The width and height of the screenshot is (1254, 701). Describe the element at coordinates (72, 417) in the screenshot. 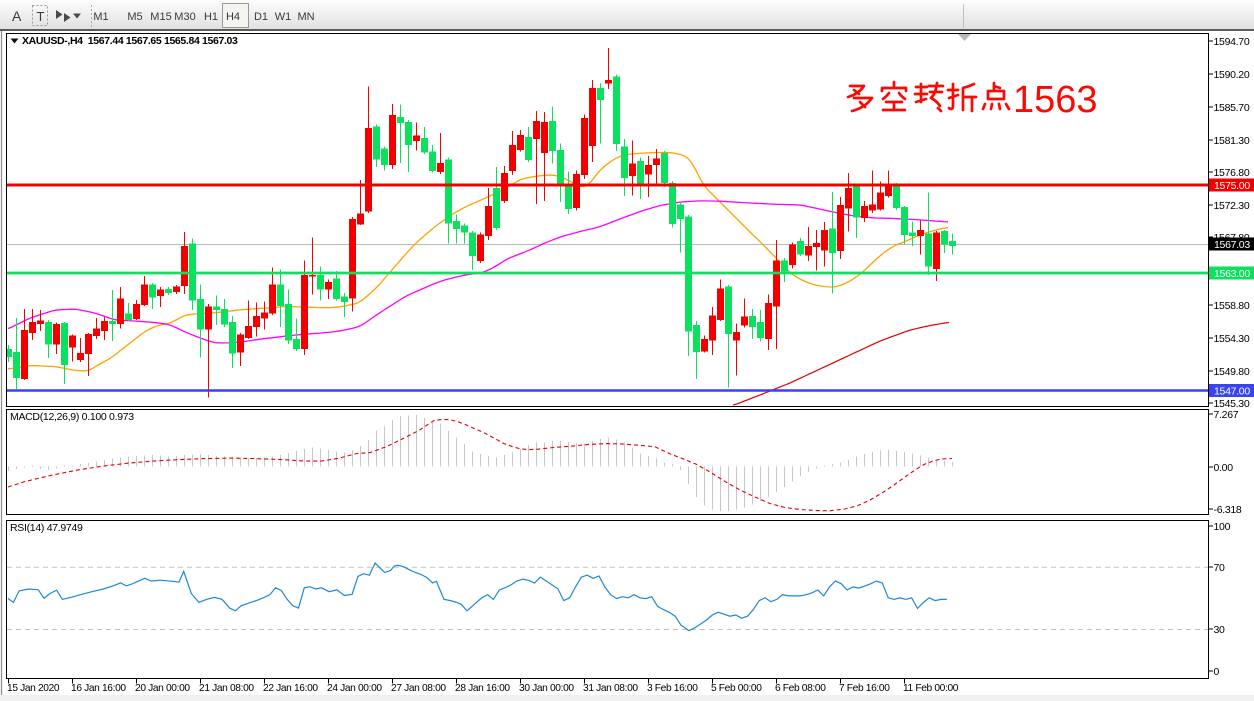

I see `svg-text: MACD(12,26,9) 0.100 0.973` at that location.